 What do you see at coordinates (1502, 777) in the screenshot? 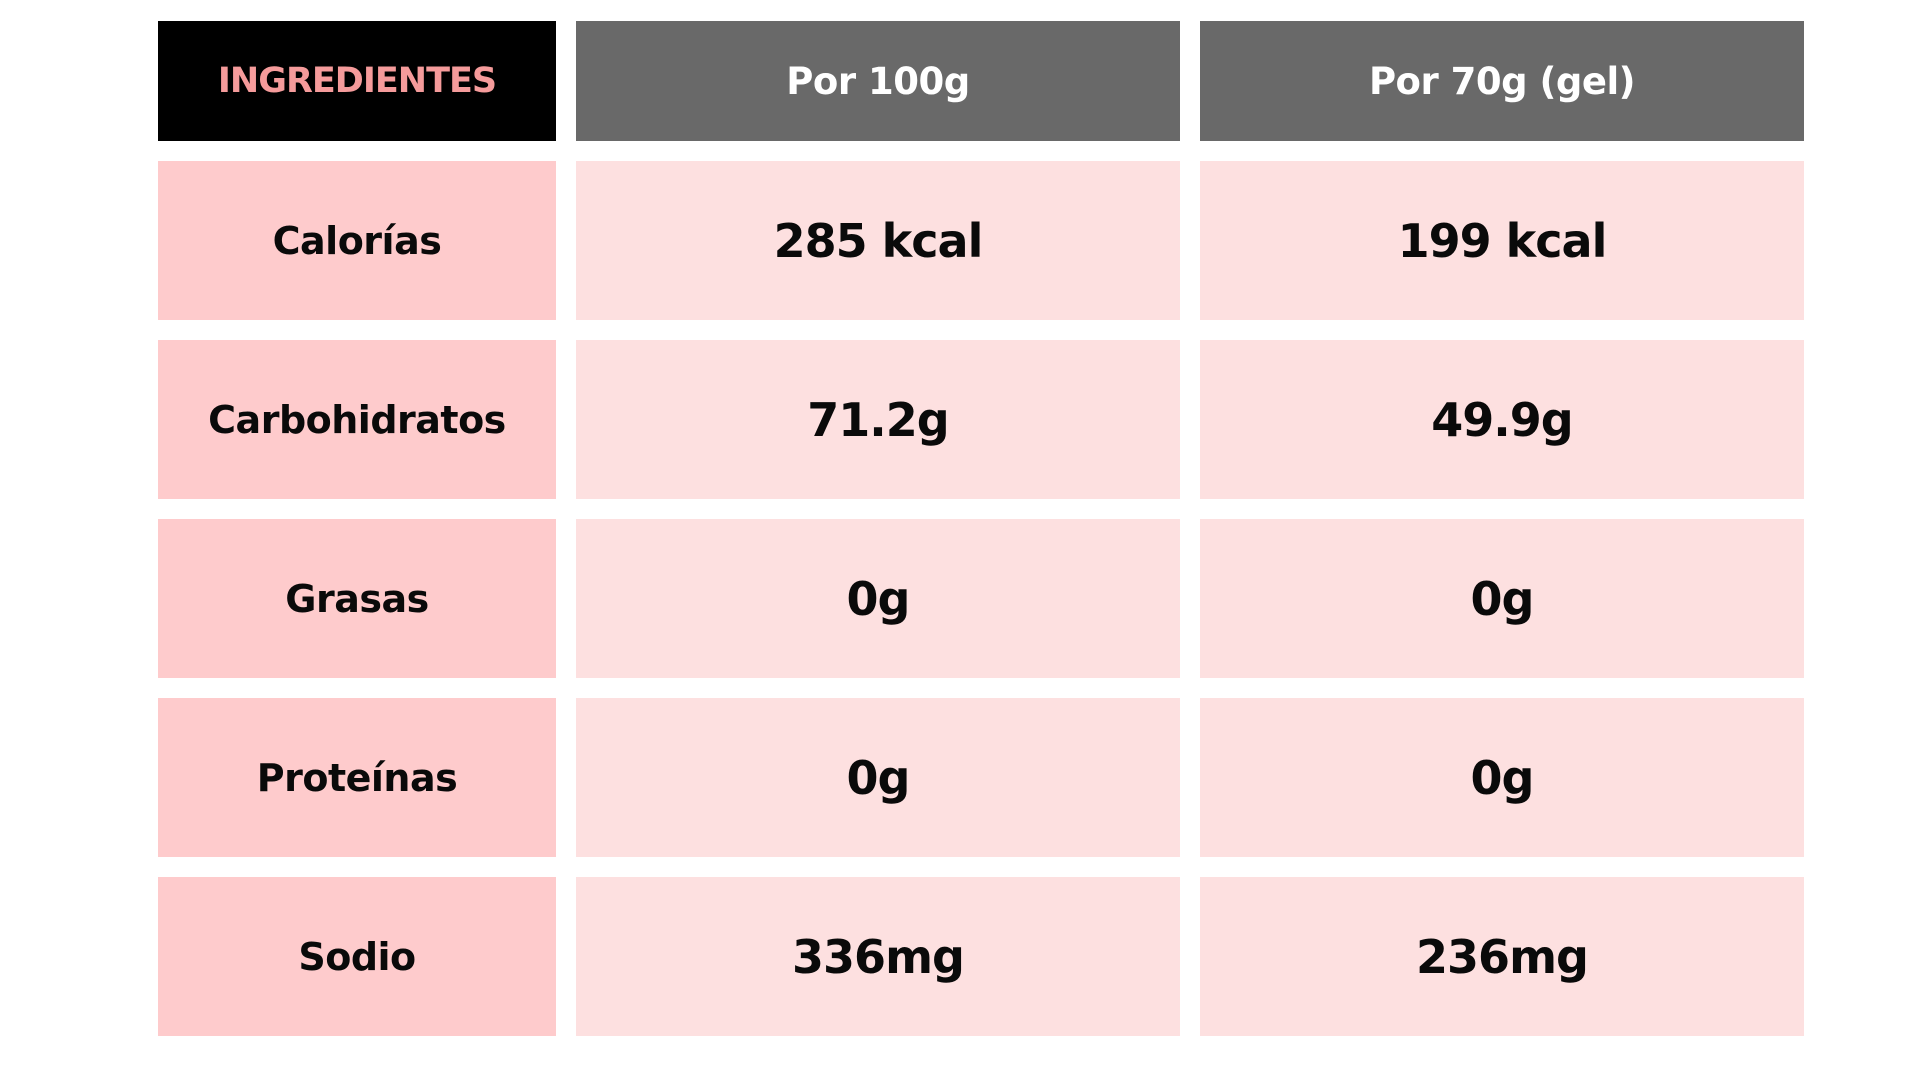
I see `proteinas-per-70g: 0g` at bounding box center [1502, 777].